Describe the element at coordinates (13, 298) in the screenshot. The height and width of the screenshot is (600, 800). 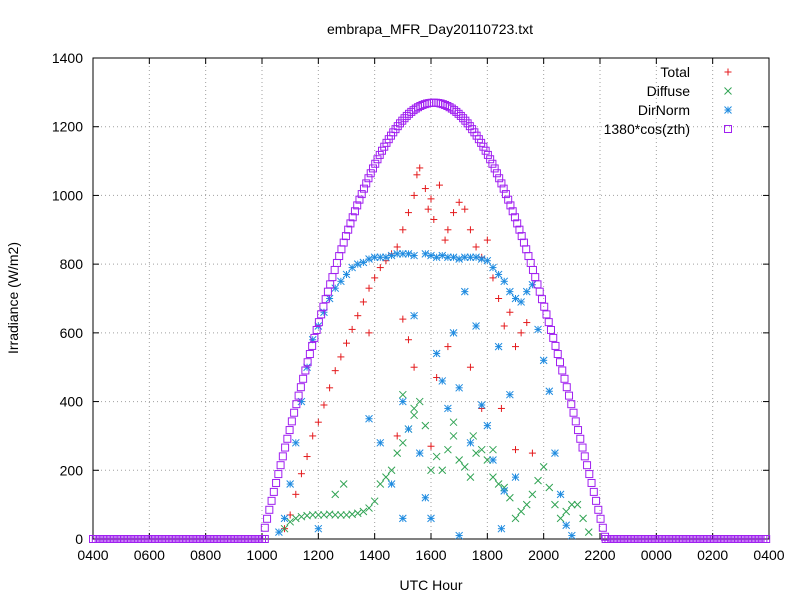
I see `y-axis-title: Irradiance (W/m2)` at that location.